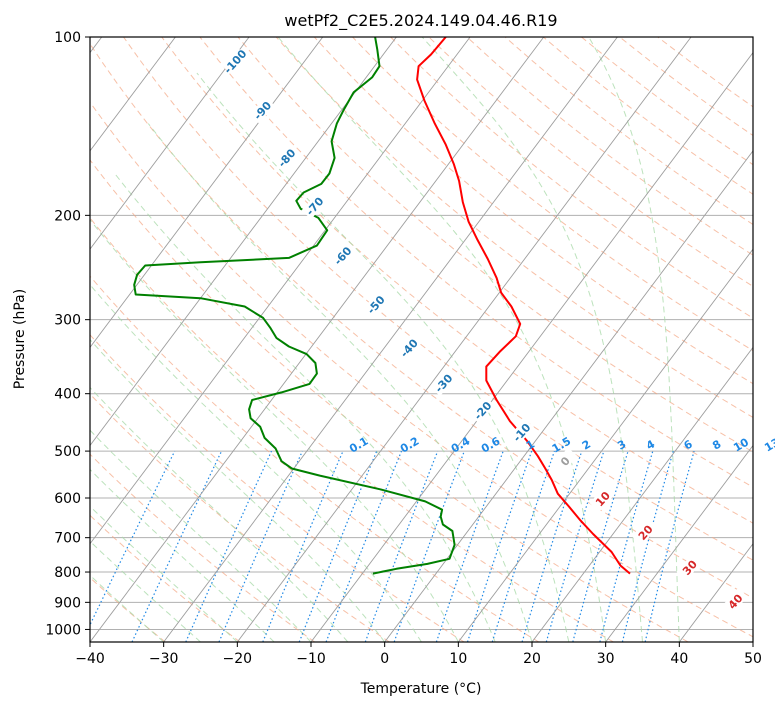  Describe the element at coordinates (67, 573) in the screenshot. I see `y-tick-label: 800` at that location.